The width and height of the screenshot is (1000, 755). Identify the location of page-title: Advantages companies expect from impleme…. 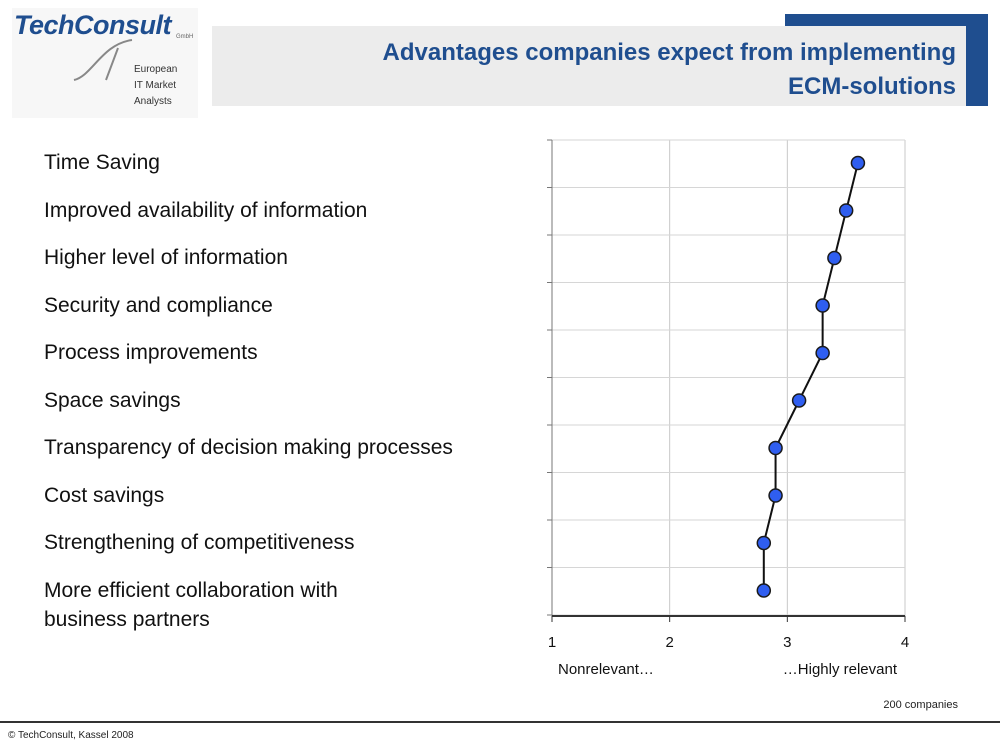
(646, 70).